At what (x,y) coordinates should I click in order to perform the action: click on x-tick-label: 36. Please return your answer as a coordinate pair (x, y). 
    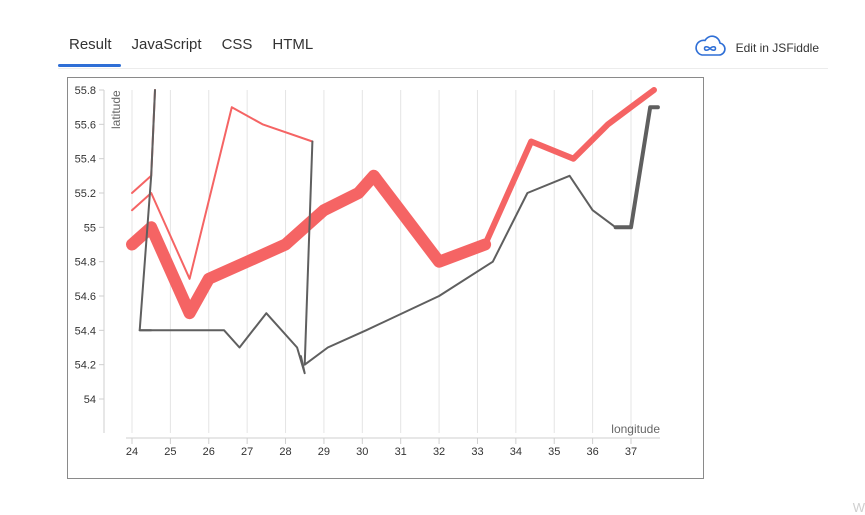
    Looking at the image, I should click on (592, 452).